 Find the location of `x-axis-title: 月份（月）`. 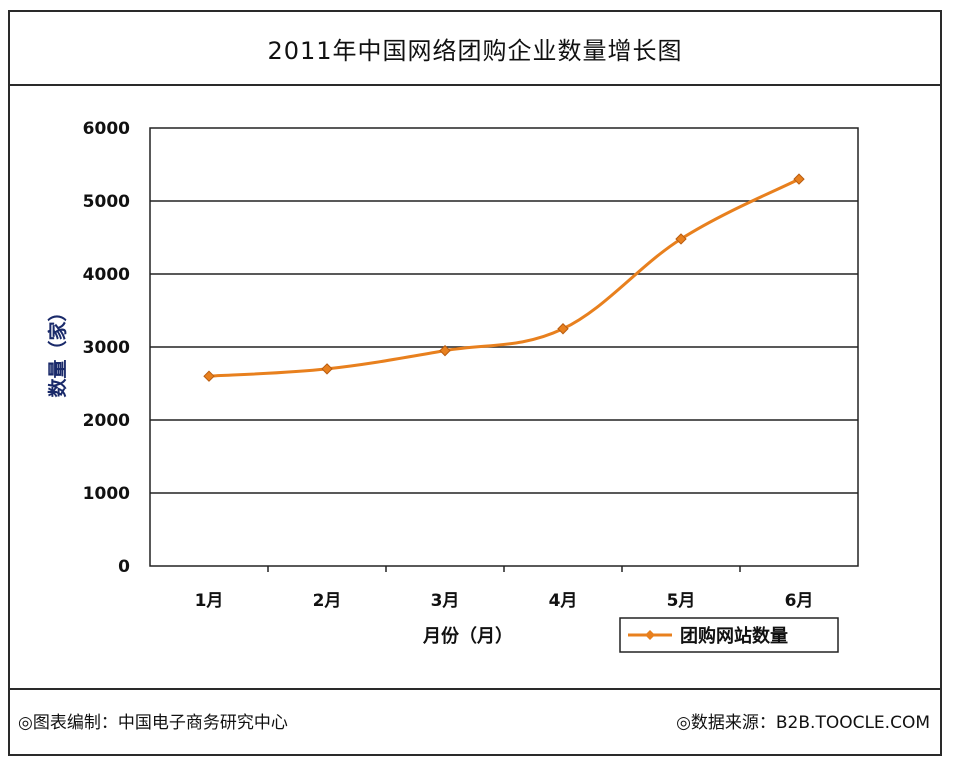

x-axis-title: 月份（月） is located at coordinates (467, 636).